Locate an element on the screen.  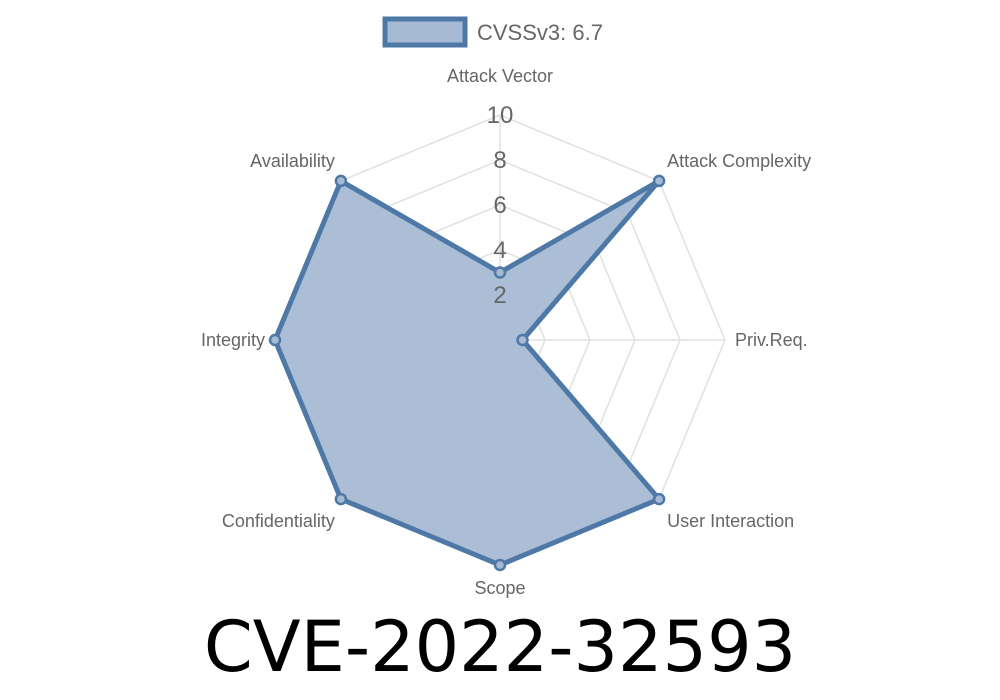
axis-label: Confidentiality is located at coordinates (278, 521).